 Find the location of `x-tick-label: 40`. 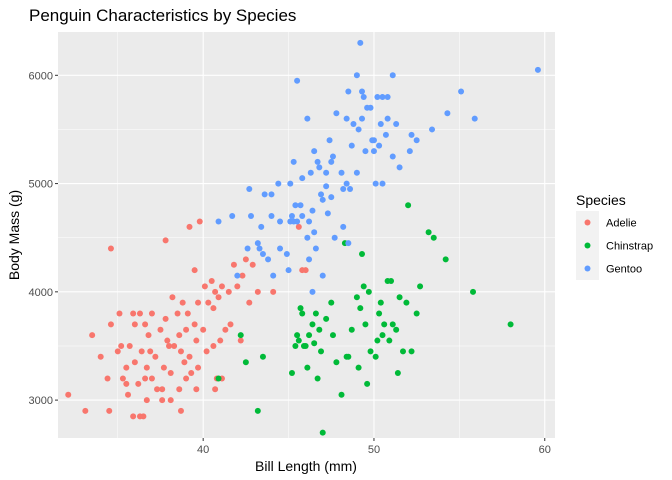

x-tick-label: 40 is located at coordinates (203, 450).